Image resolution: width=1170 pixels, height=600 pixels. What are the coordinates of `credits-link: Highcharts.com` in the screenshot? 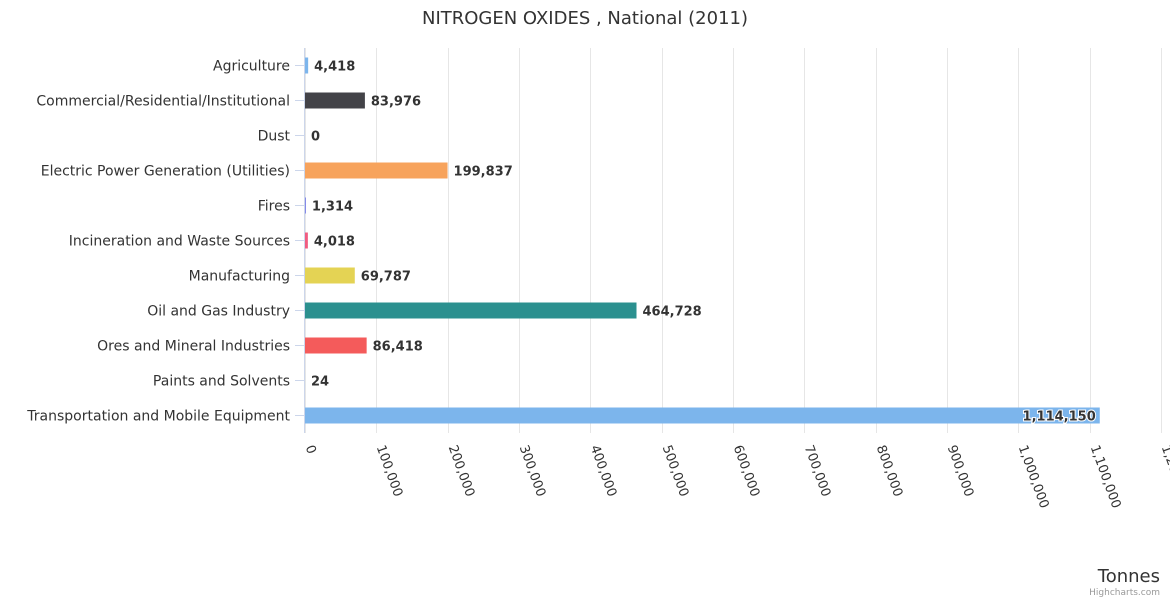 It's located at (1124, 593).